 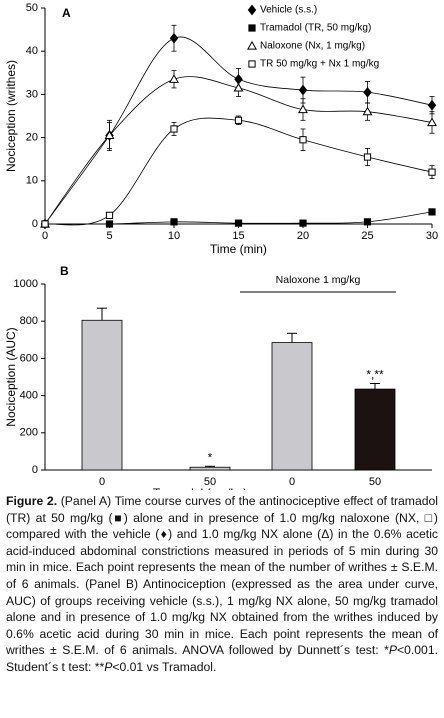 What do you see at coordinates (11, 376) in the screenshot?
I see `y-axis-label: Nociception (AUC)` at bounding box center [11, 376].